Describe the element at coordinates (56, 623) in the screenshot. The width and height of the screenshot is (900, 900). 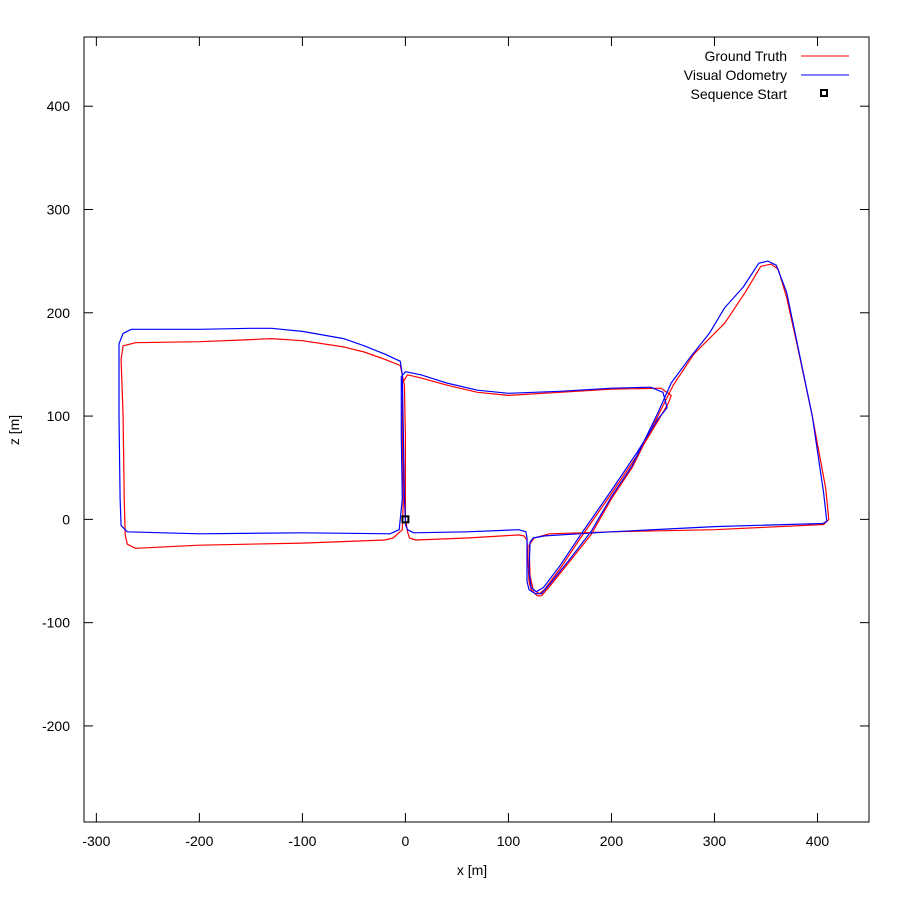
I see `y-tick-label: -100` at that location.